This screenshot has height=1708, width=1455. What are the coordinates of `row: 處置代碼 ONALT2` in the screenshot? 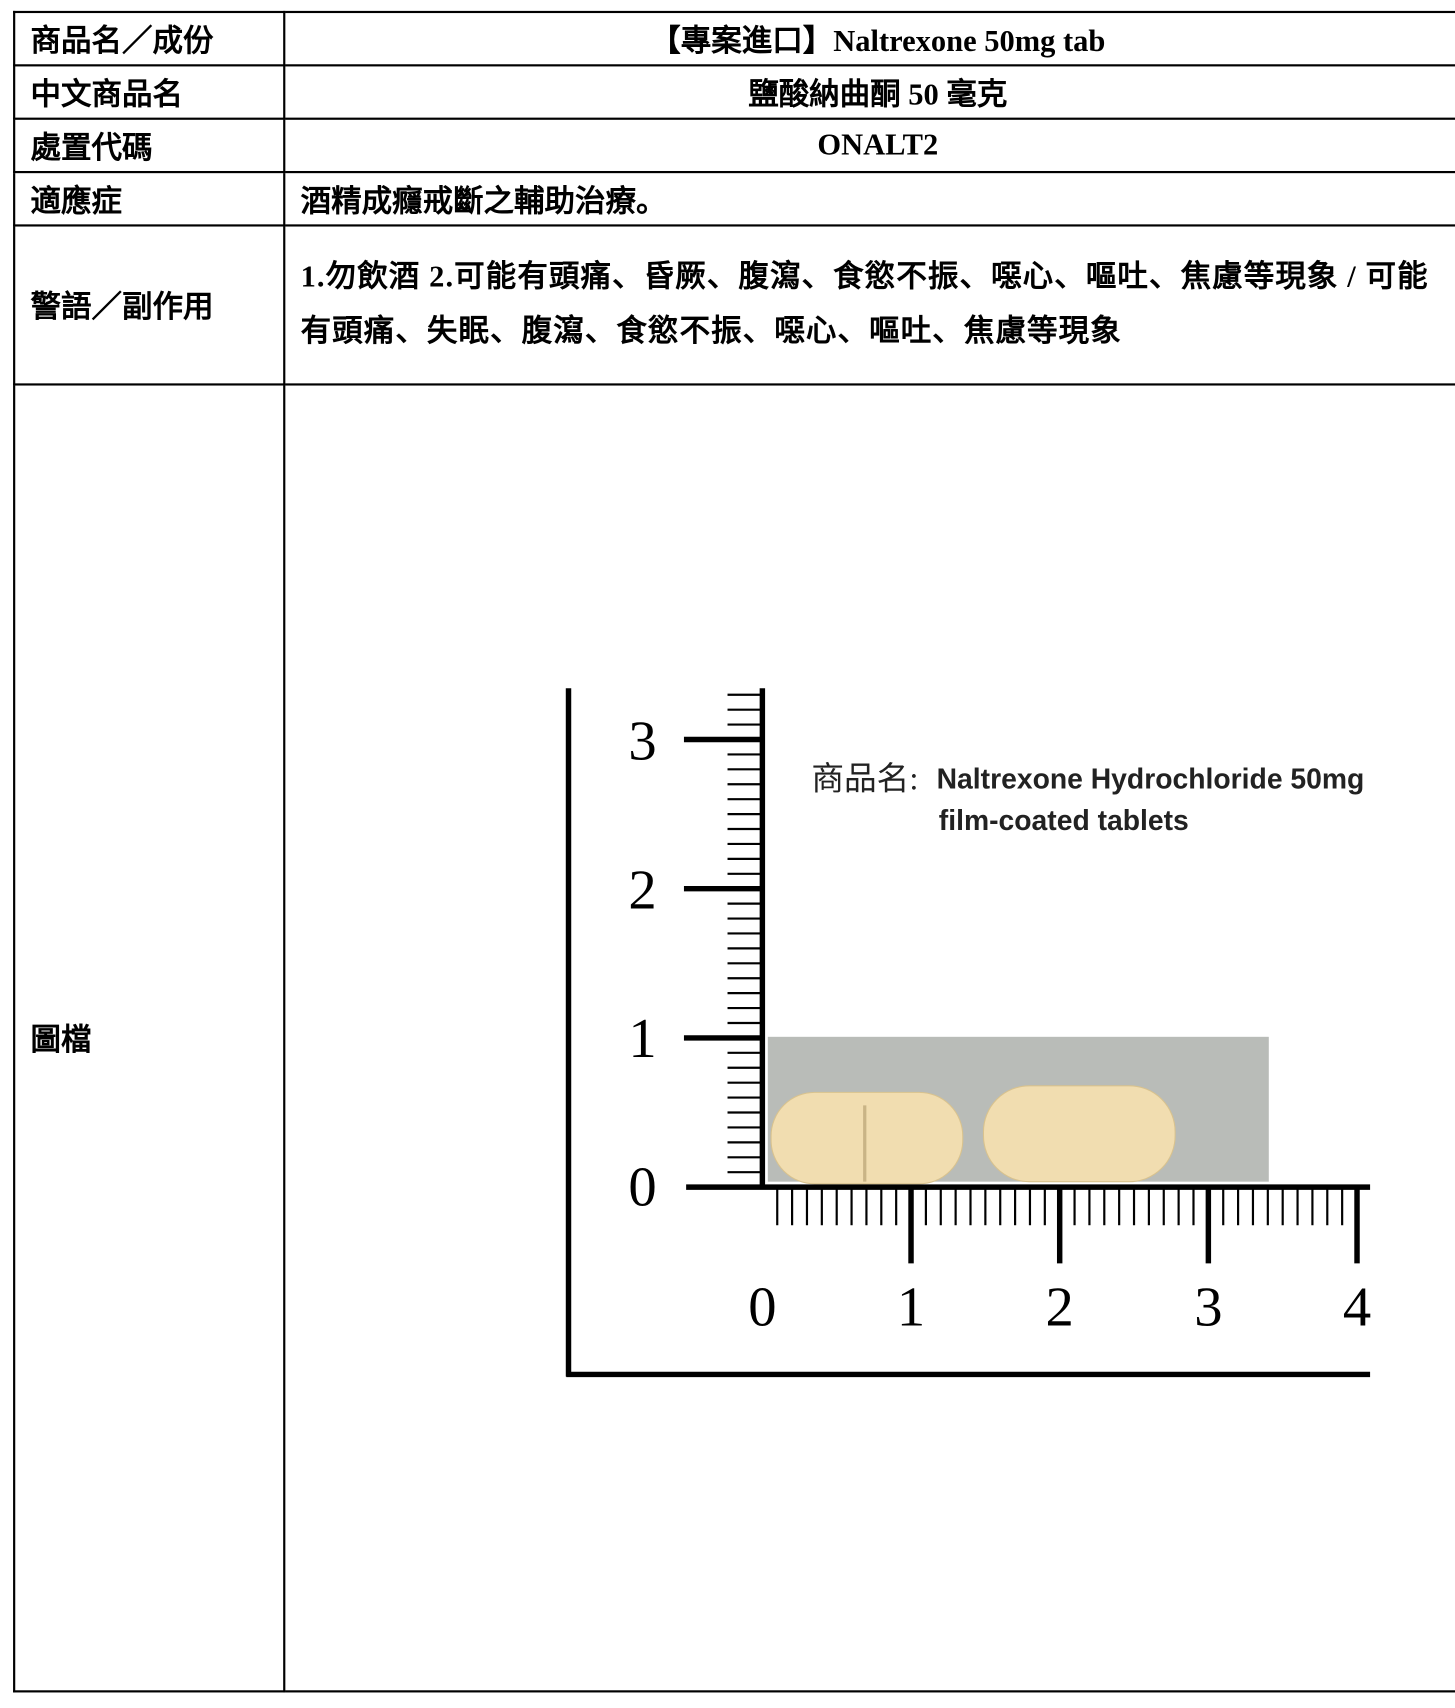 It's located at (734, 145).